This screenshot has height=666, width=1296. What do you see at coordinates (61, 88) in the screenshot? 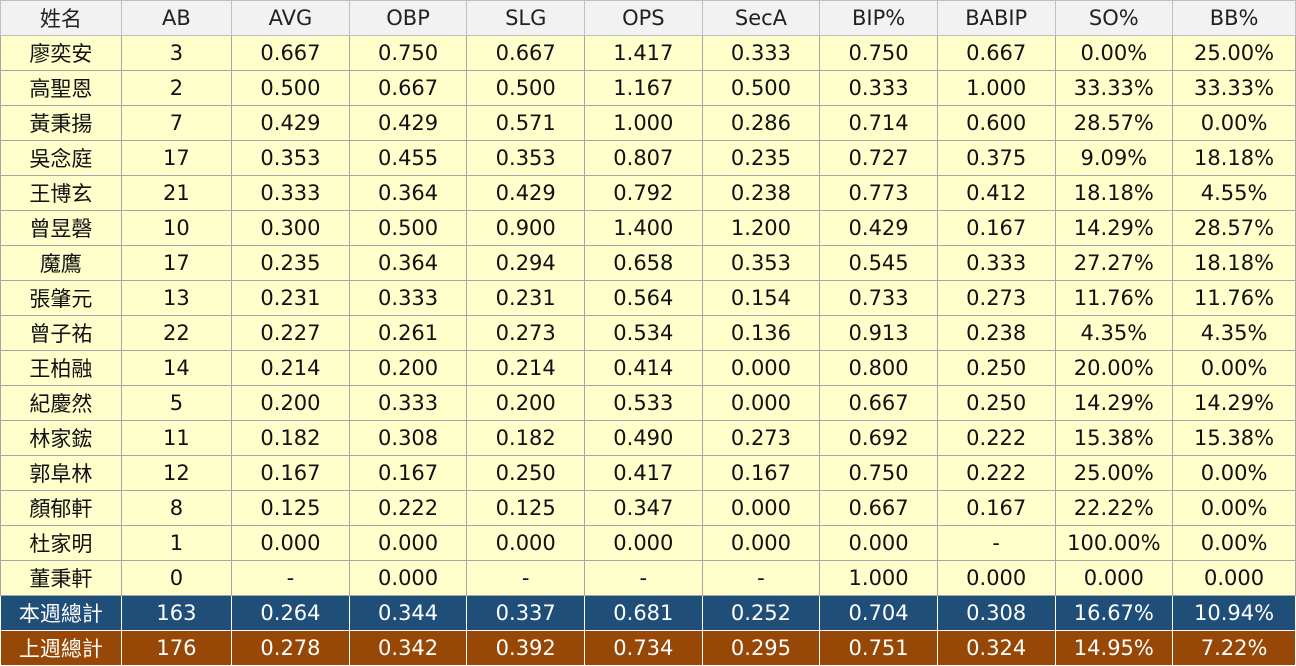
I see `cell-name: 高聖恩` at bounding box center [61, 88].